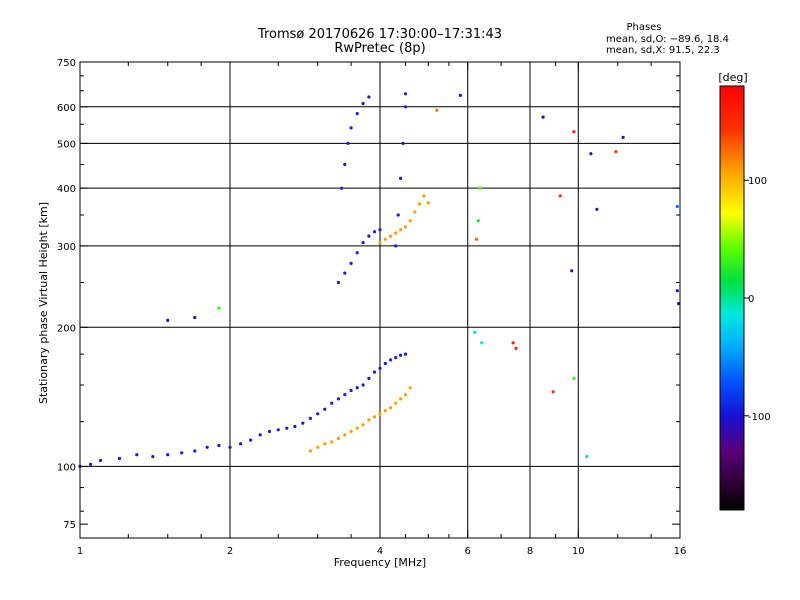 The width and height of the screenshot is (800, 600). Describe the element at coordinates (530, 551) in the screenshot. I see `x-tick-label: 8` at that location.